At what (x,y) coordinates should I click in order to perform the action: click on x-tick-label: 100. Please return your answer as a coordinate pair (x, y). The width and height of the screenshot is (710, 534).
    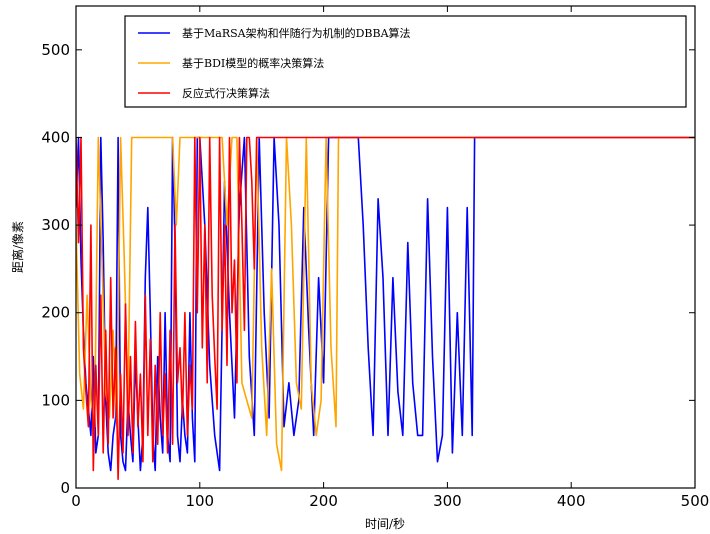
    Looking at the image, I should click on (199, 501).